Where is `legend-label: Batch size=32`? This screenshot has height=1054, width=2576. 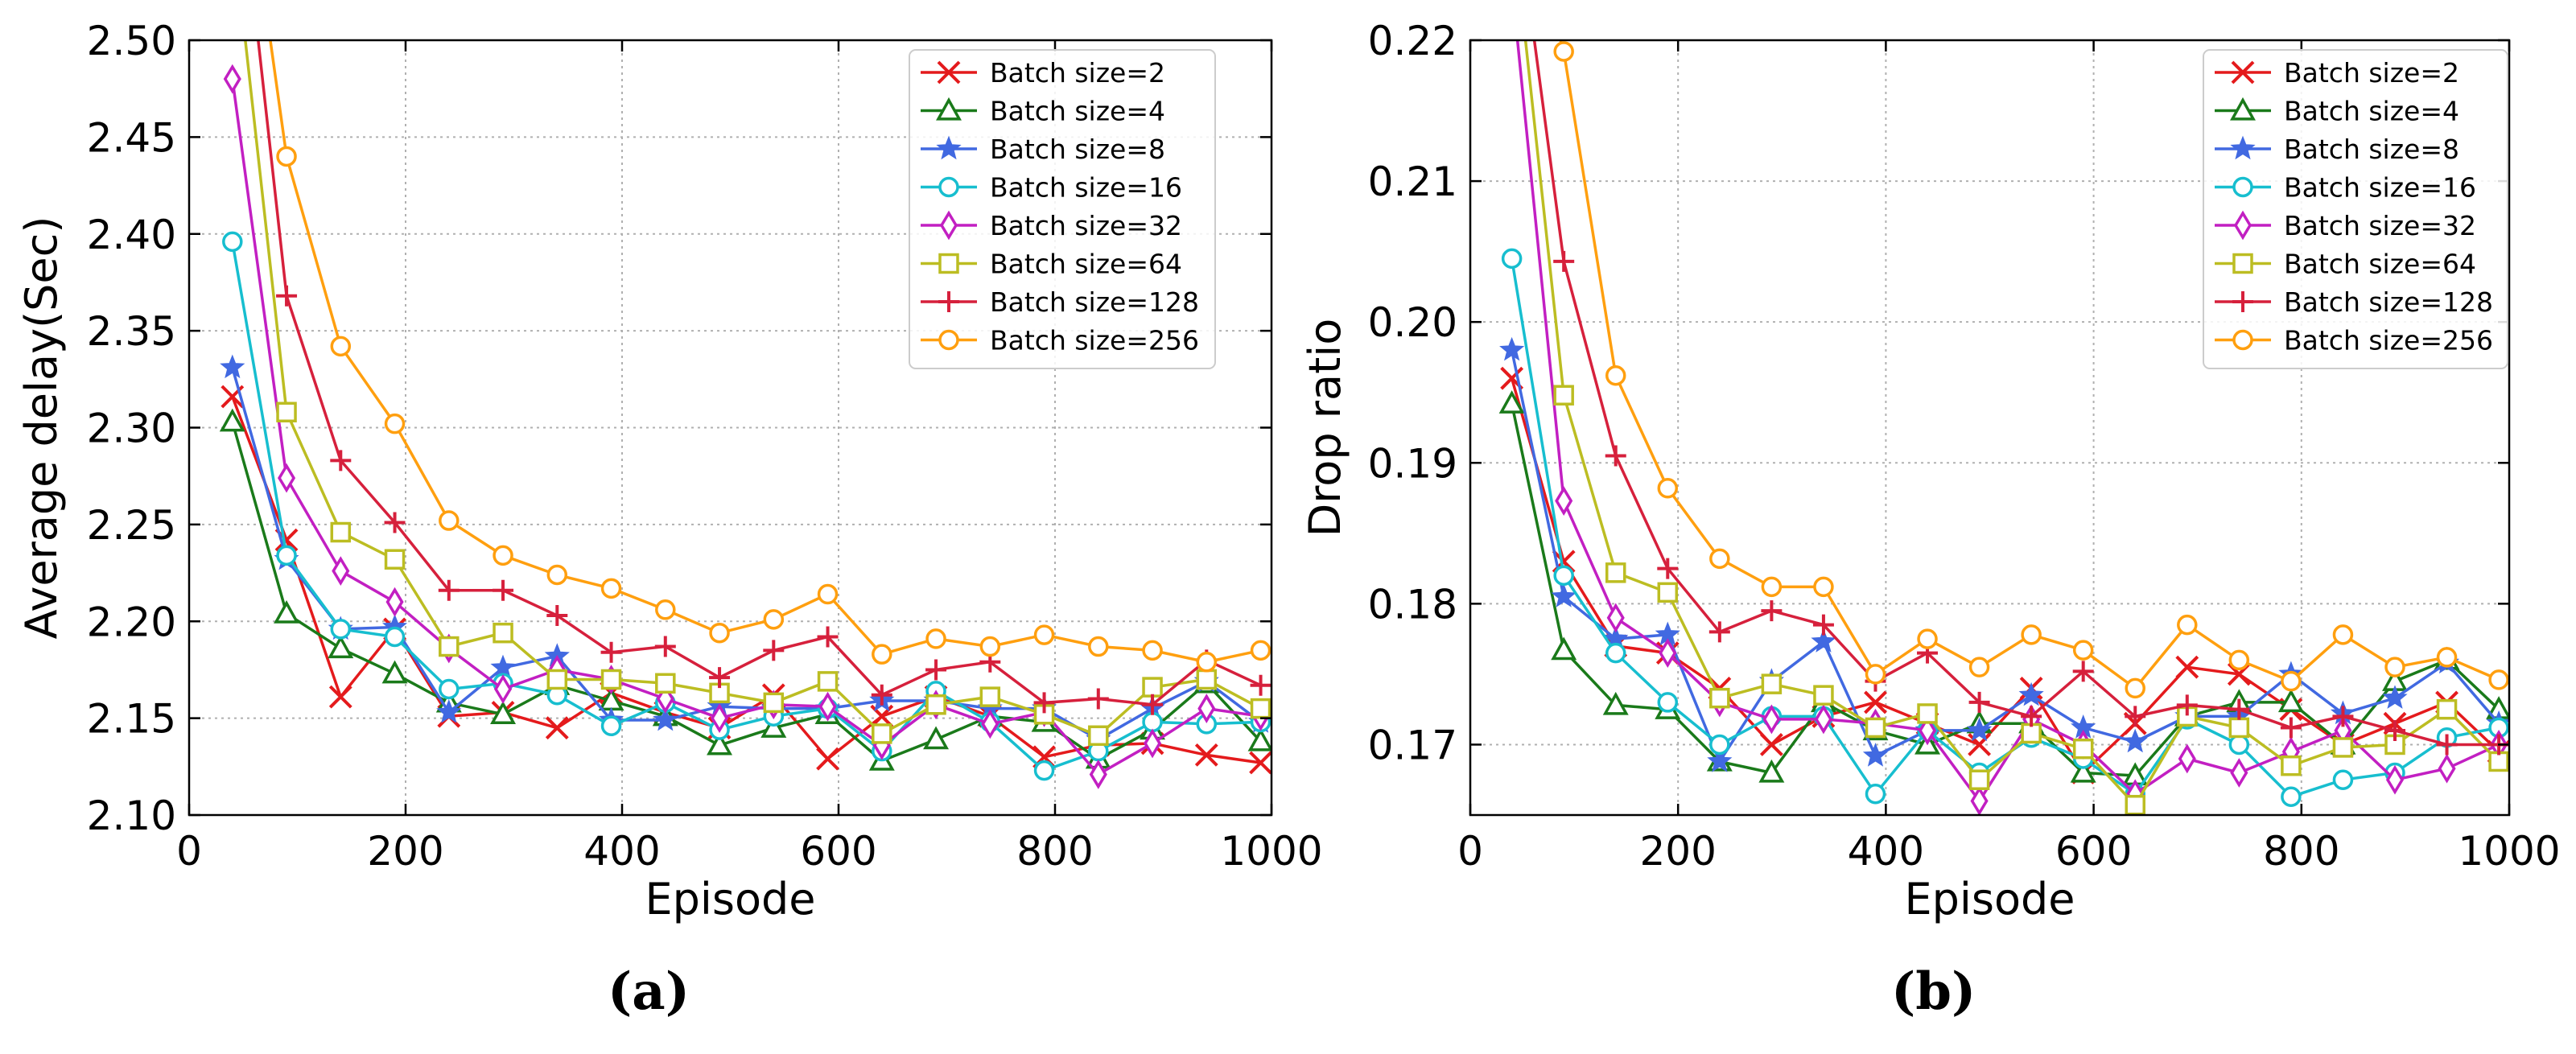 legend-label: Batch size=32 is located at coordinates (2380, 225).